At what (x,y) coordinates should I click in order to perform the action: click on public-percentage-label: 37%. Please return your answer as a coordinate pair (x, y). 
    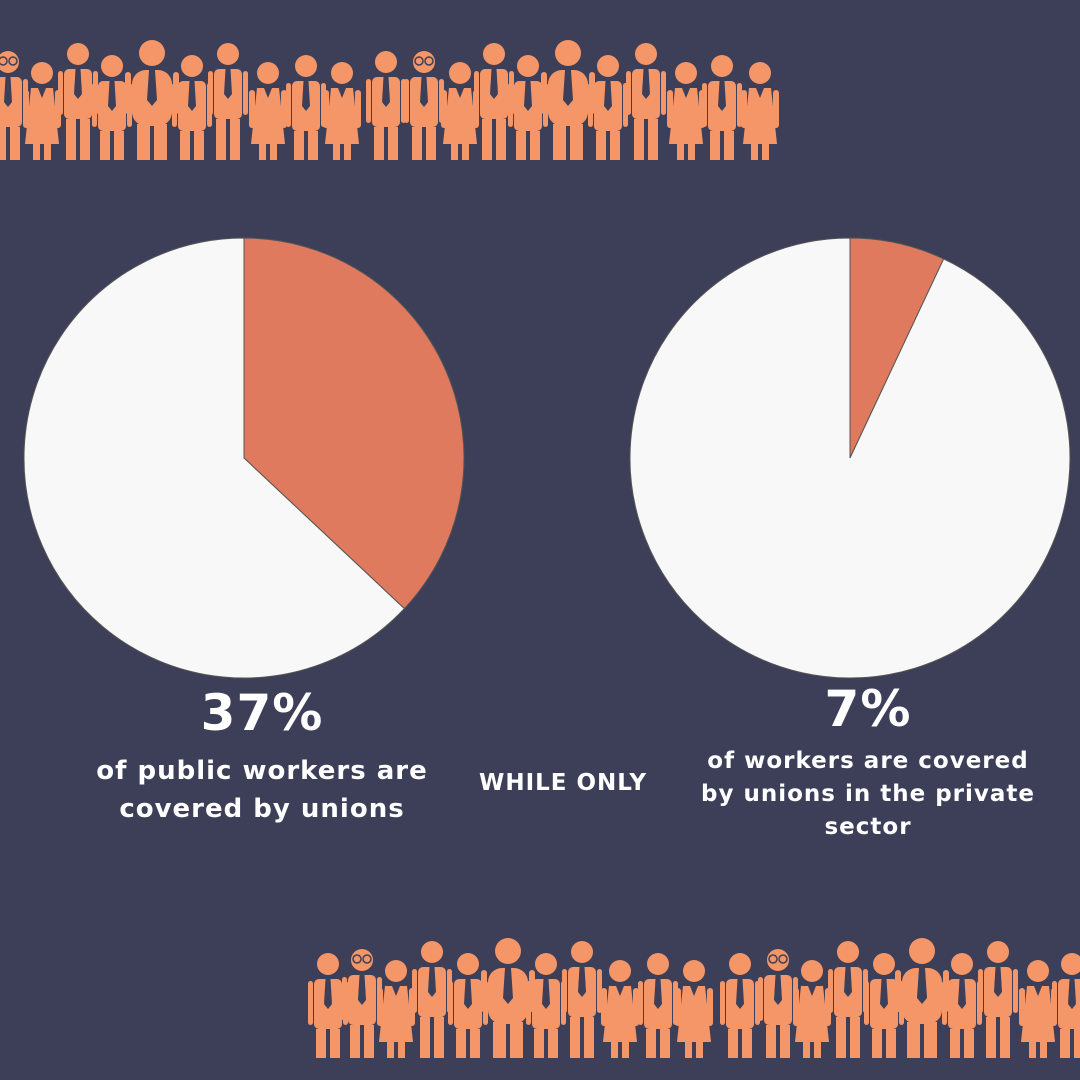
    Looking at the image, I should click on (262, 713).